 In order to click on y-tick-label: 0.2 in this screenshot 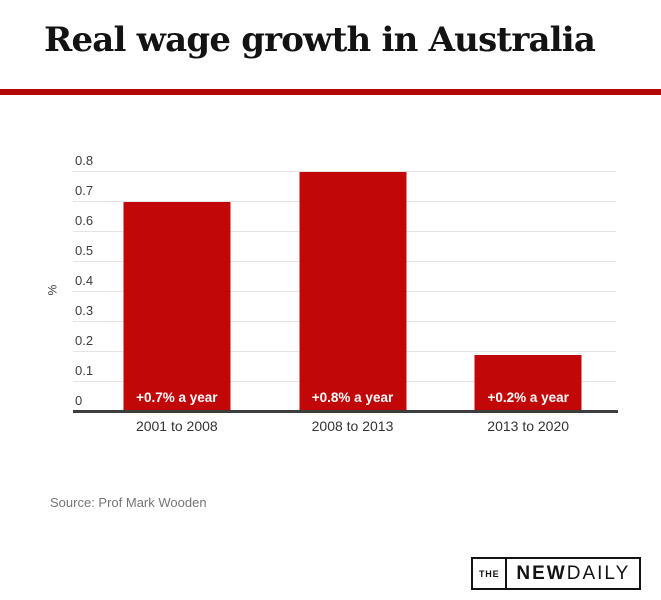, I will do `click(84, 340)`.